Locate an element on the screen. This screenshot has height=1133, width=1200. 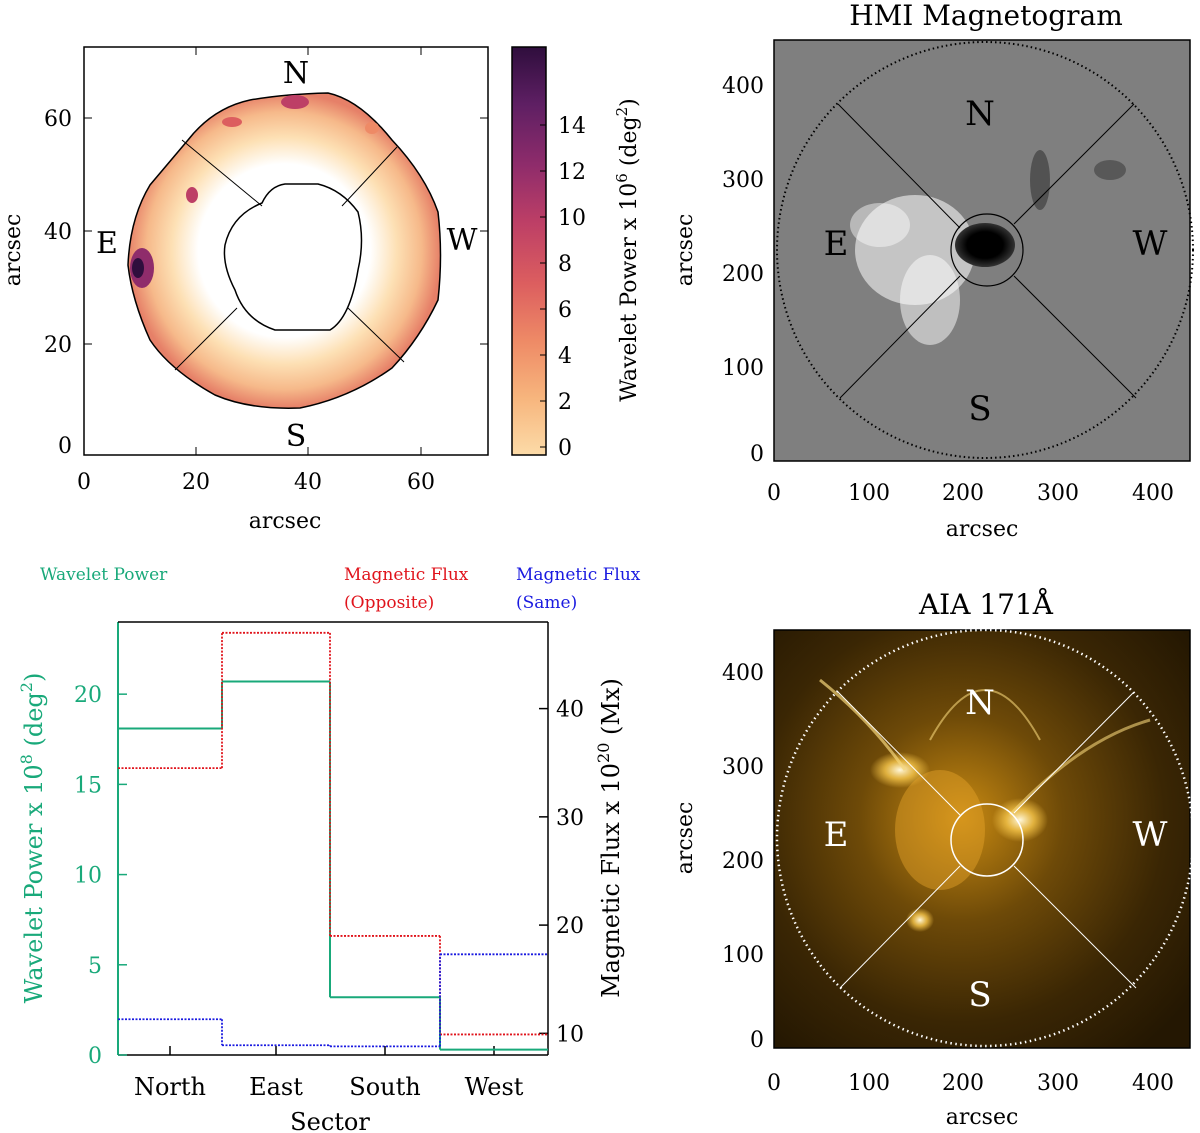
power-hotspot-north is located at coordinates (295, 102).